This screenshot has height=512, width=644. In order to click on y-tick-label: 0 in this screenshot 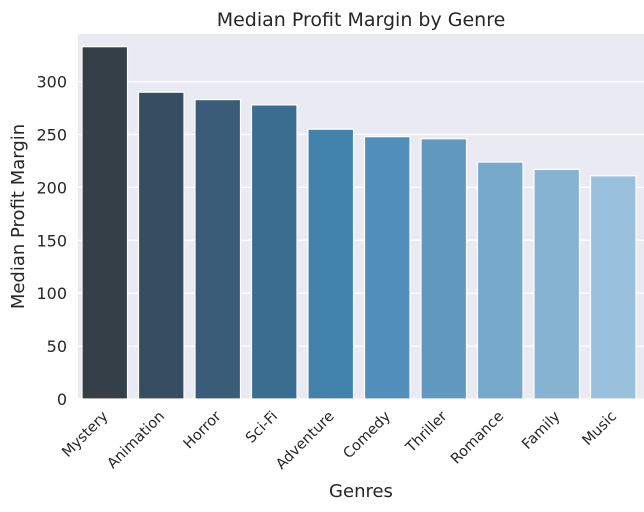, I will do `click(62, 399)`.